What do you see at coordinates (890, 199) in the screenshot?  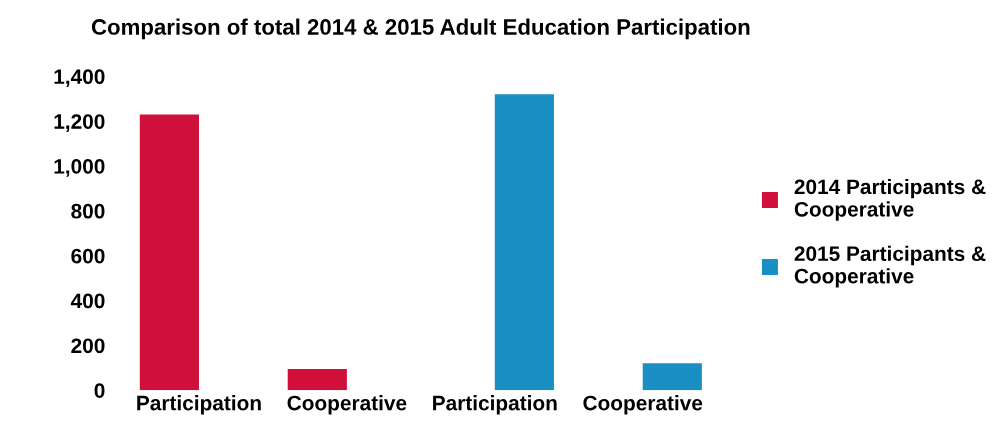 I see `legend-label: 2014 Participants & Cooperative` at bounding box center [890, 199].